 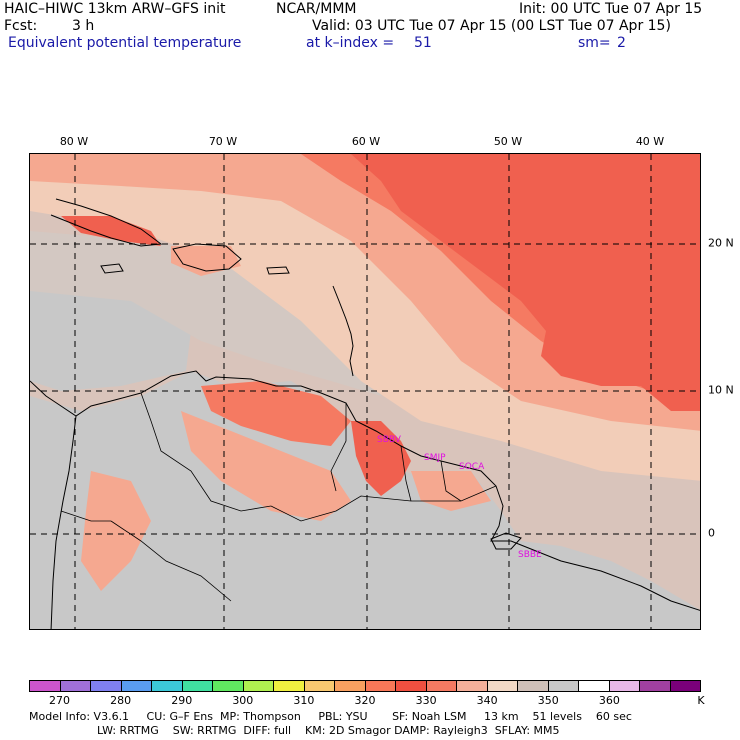 What do you see at coordinates (343, 331) in the screenshot?
I see `lesser-antilles` at bounding box center [343, 331].